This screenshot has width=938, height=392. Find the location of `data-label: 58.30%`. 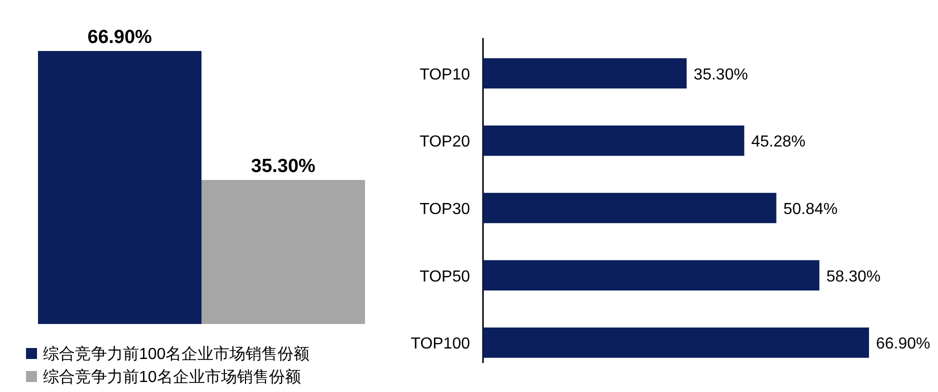

data-label: 58.30% is located at coordinates (853, 277).